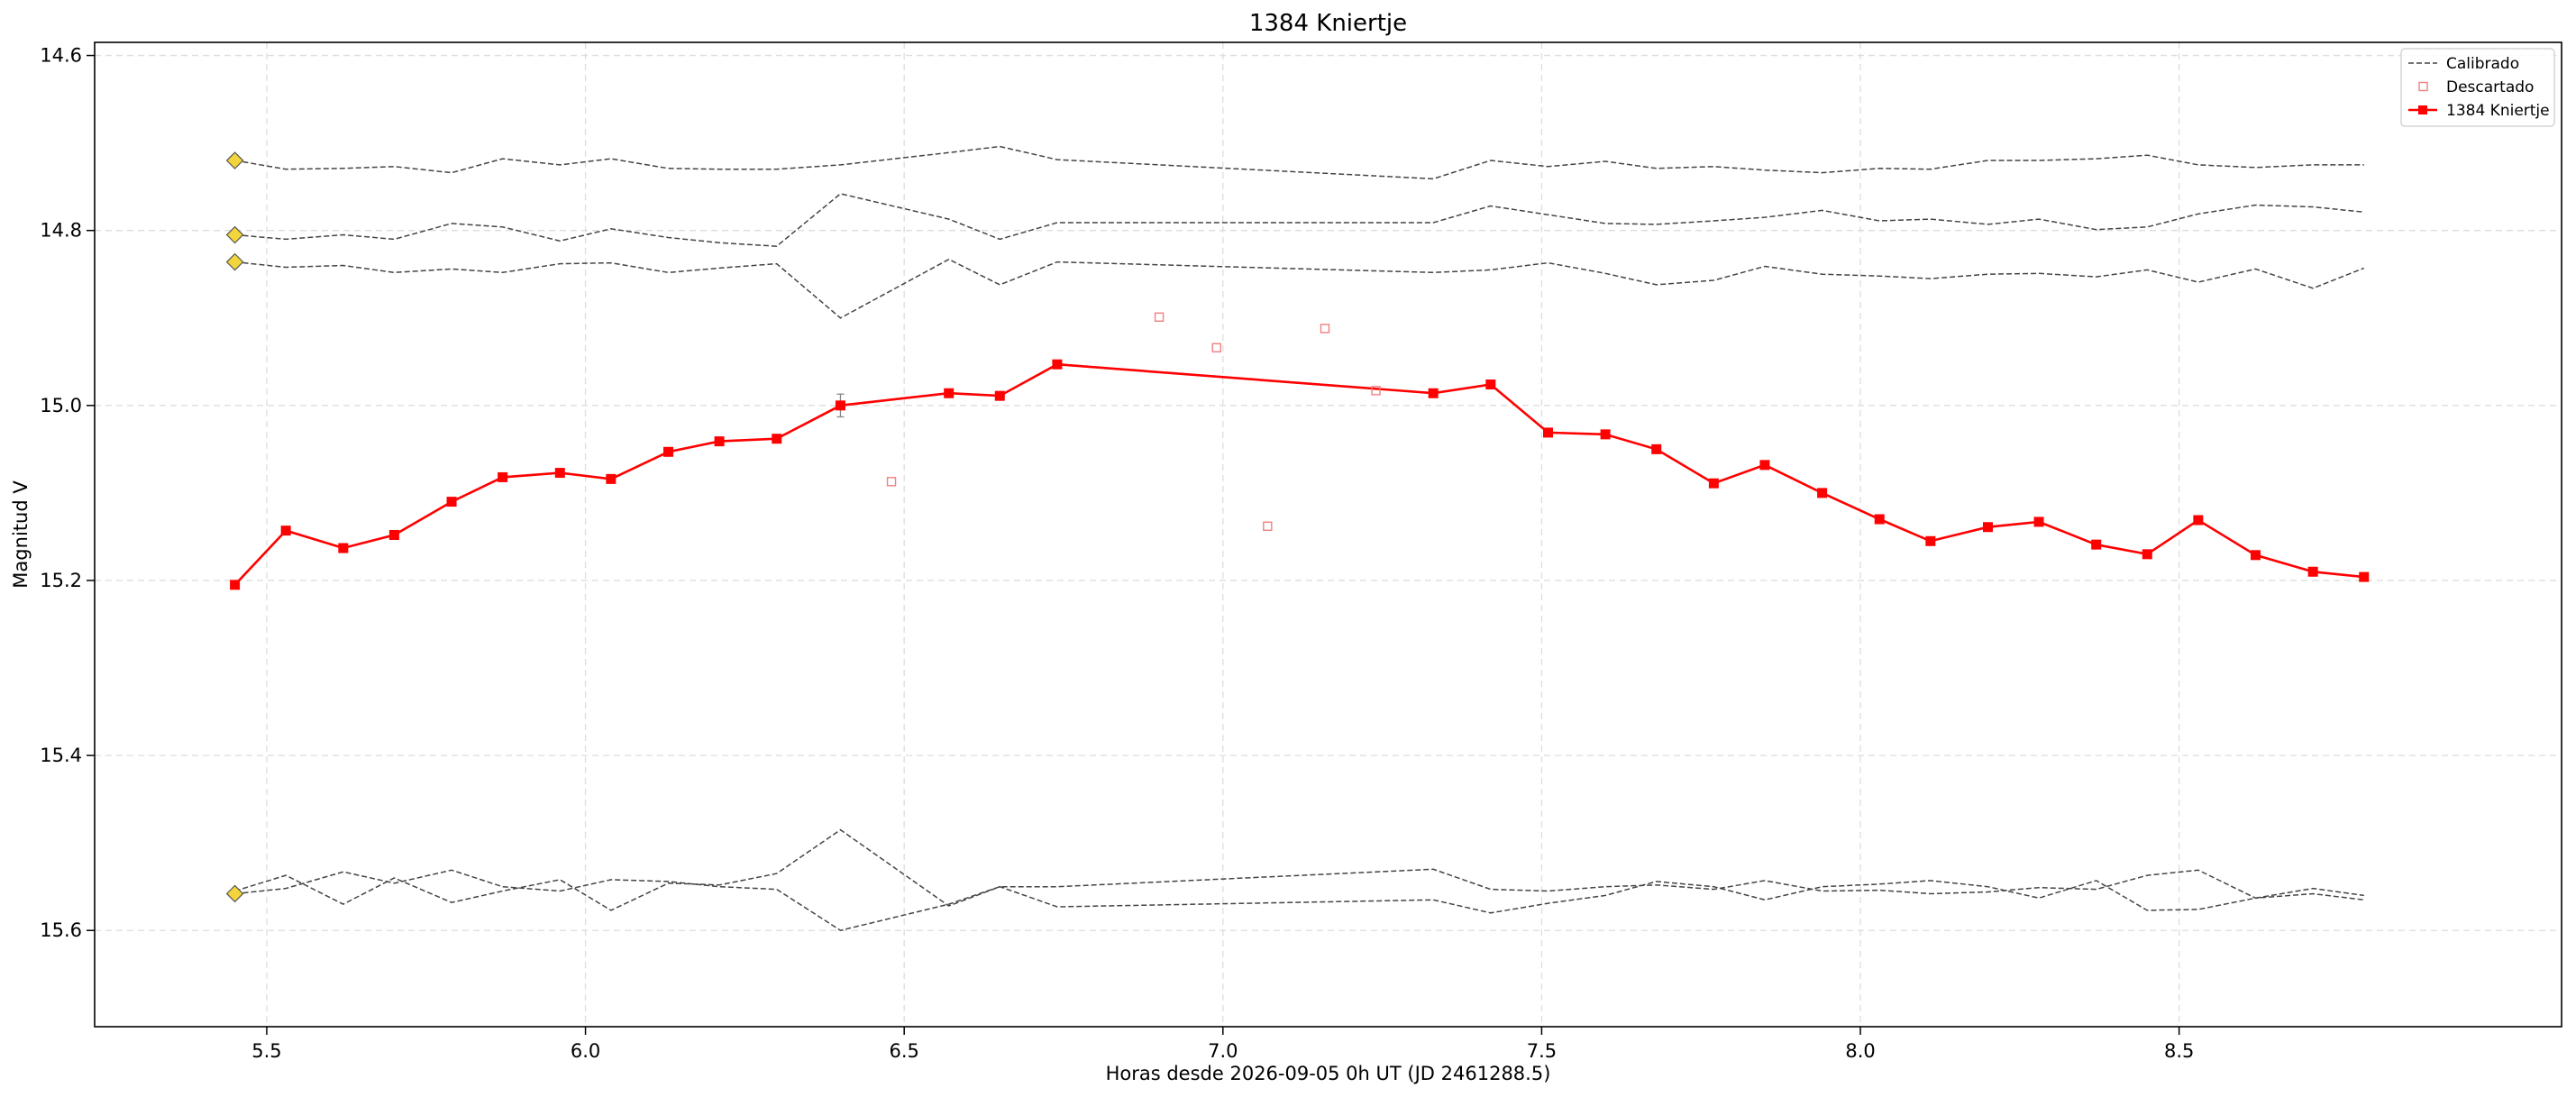 Image resolution: width=2576 pixels, height=1097 pixels. I want to click on y-axis-label: Magnitud V, so click(21, 534).